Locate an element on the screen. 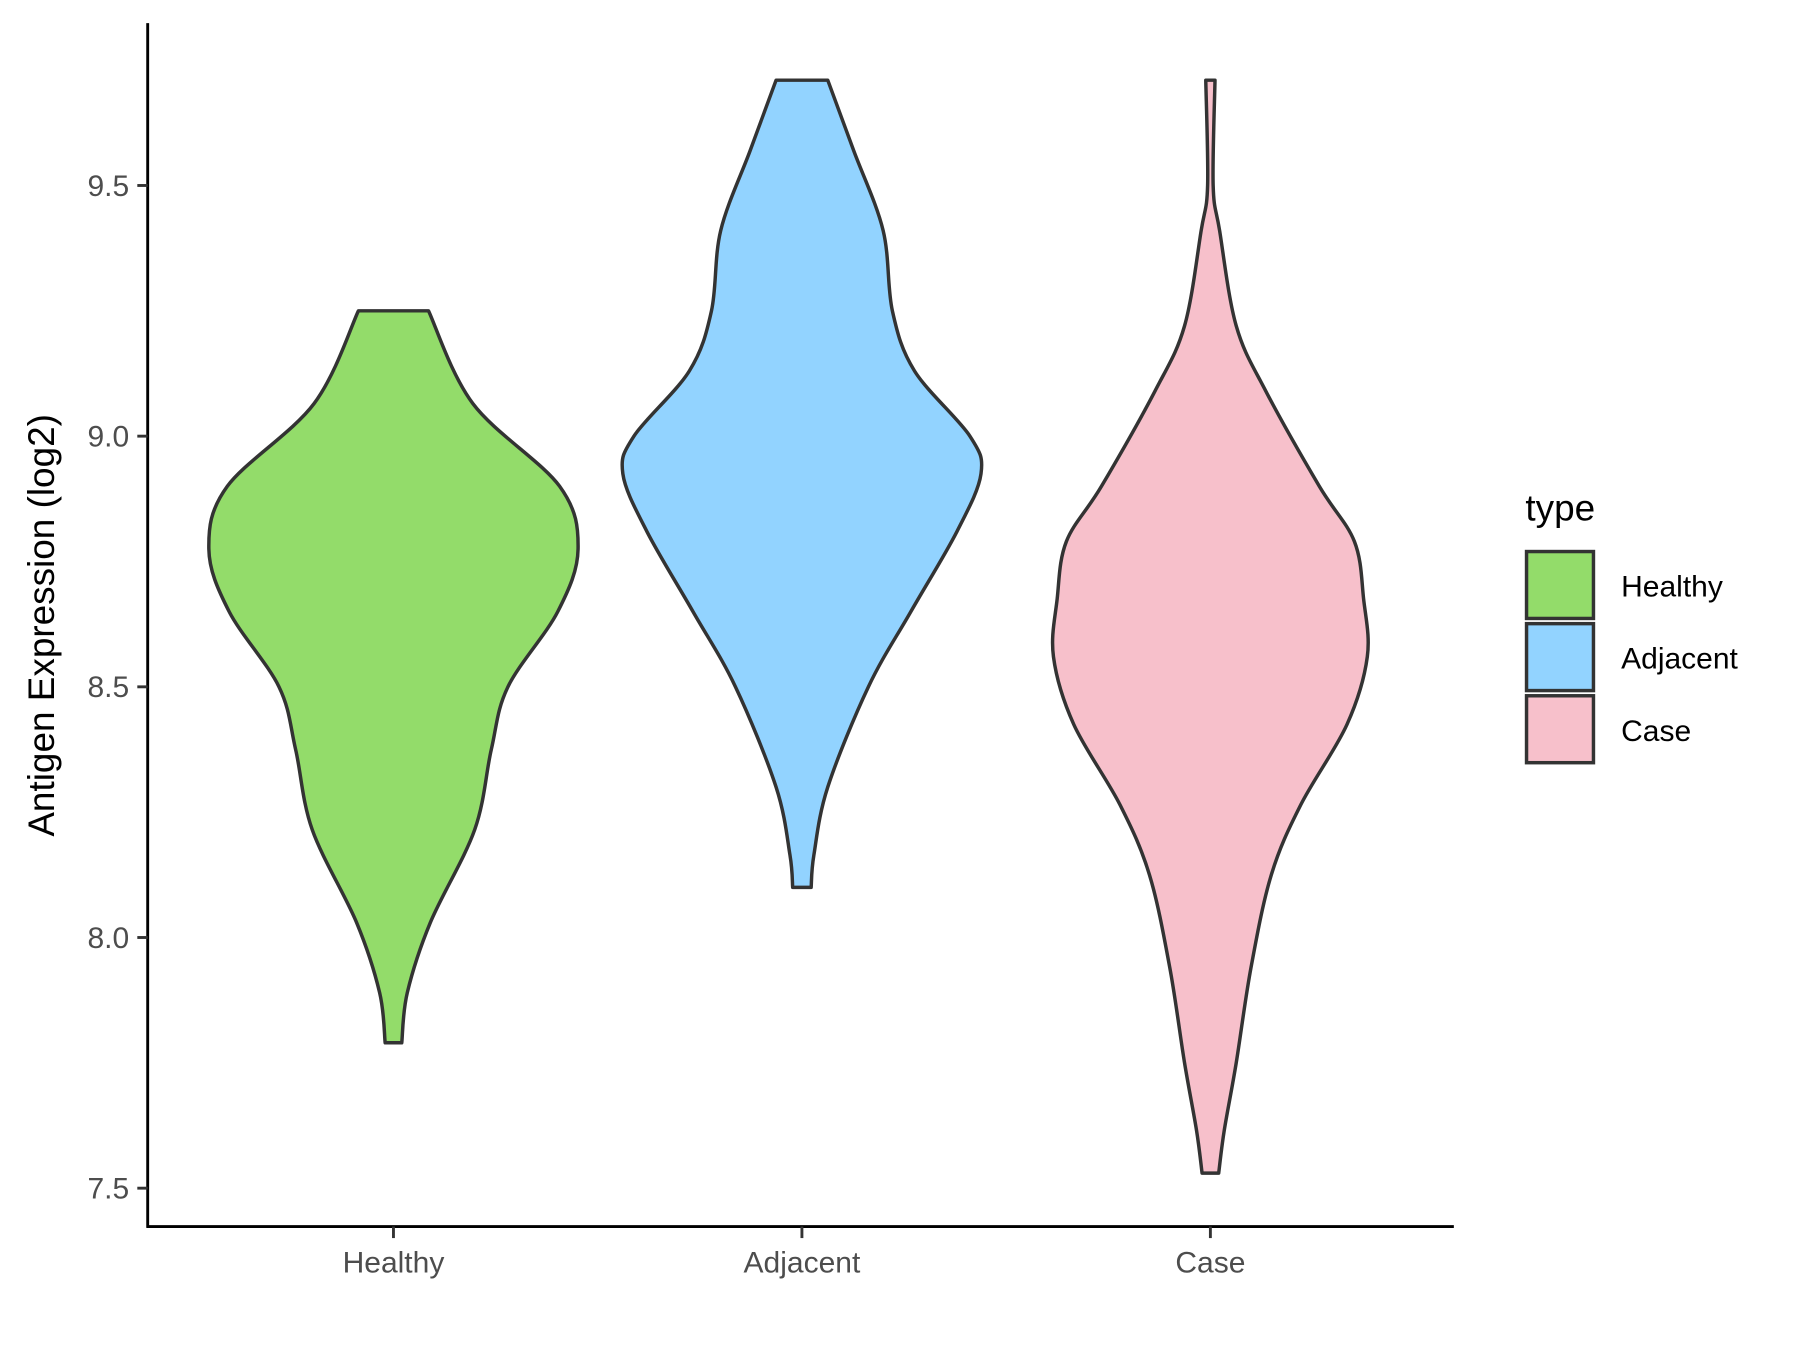  y-tick-label: 9.0 is located at coordinates (109, 437).